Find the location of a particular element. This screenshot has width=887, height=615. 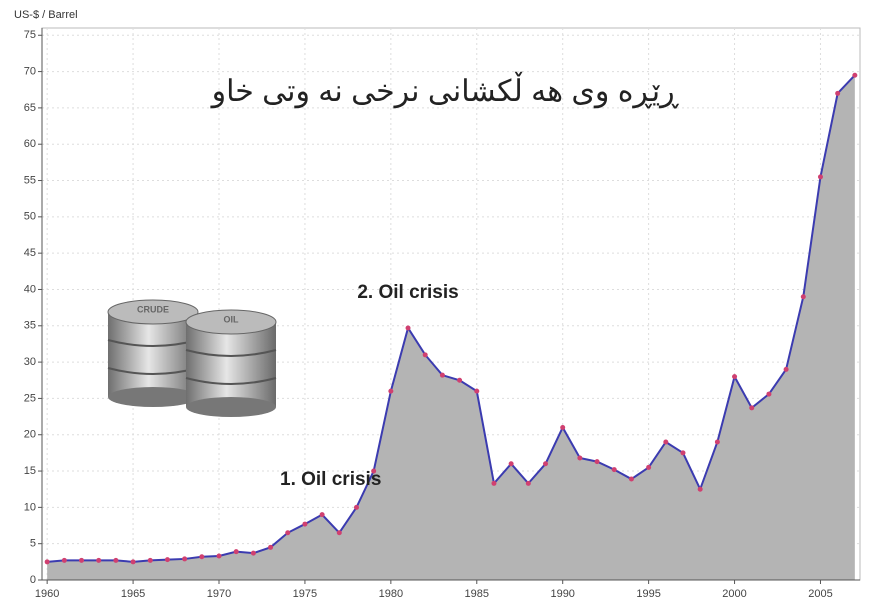

y-tick-label: 40 is located at coordinates (30, 289).